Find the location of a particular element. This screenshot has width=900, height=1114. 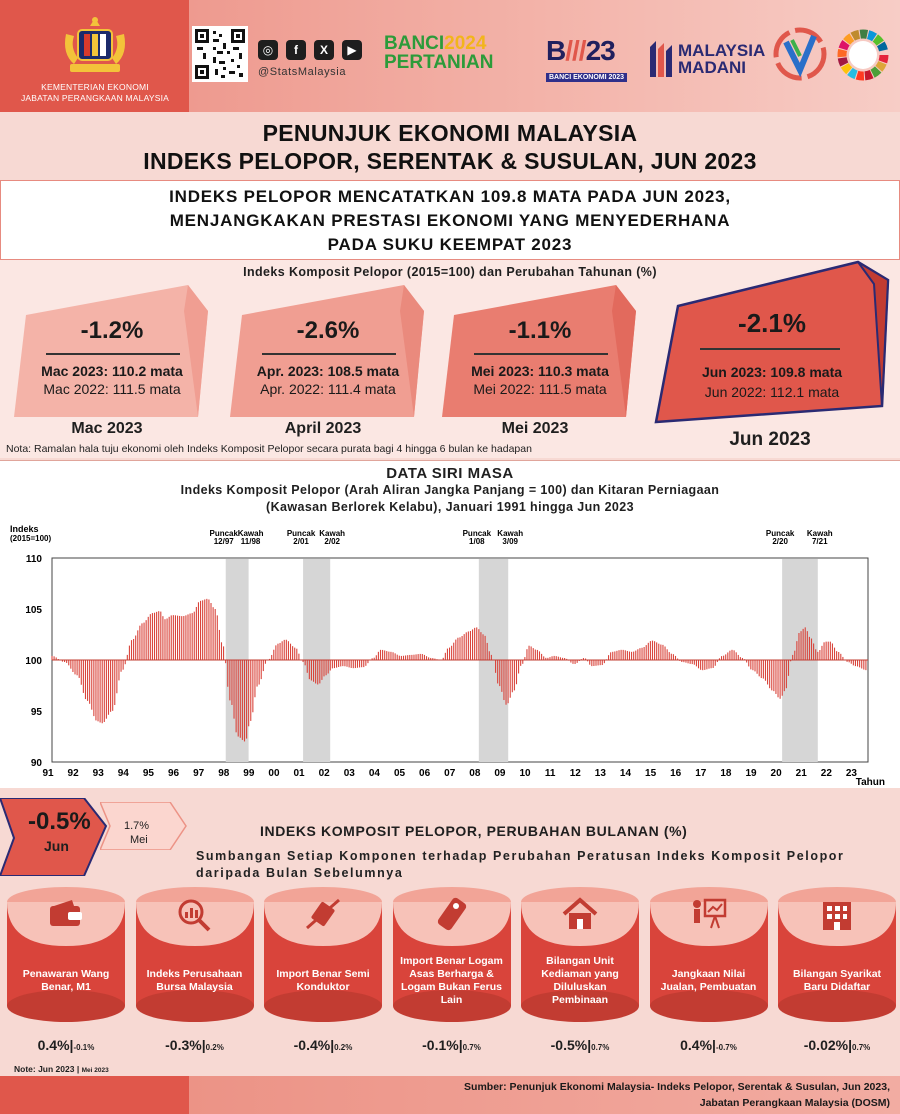

x-tick-label: 21 is located at coordinates (802, 773).